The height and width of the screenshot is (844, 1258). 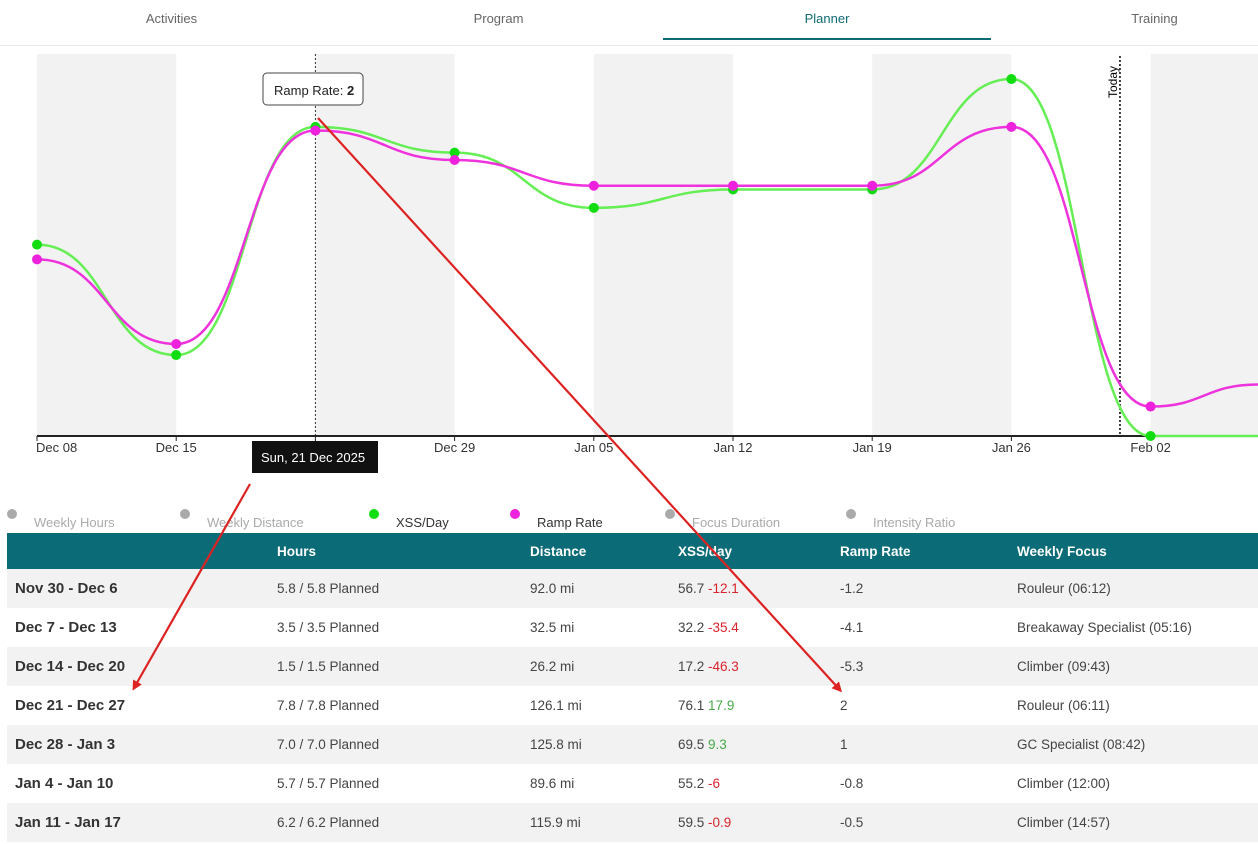 I want to click on cell-week: Dec 7 - Dec 13, so click(x=66, y=627).